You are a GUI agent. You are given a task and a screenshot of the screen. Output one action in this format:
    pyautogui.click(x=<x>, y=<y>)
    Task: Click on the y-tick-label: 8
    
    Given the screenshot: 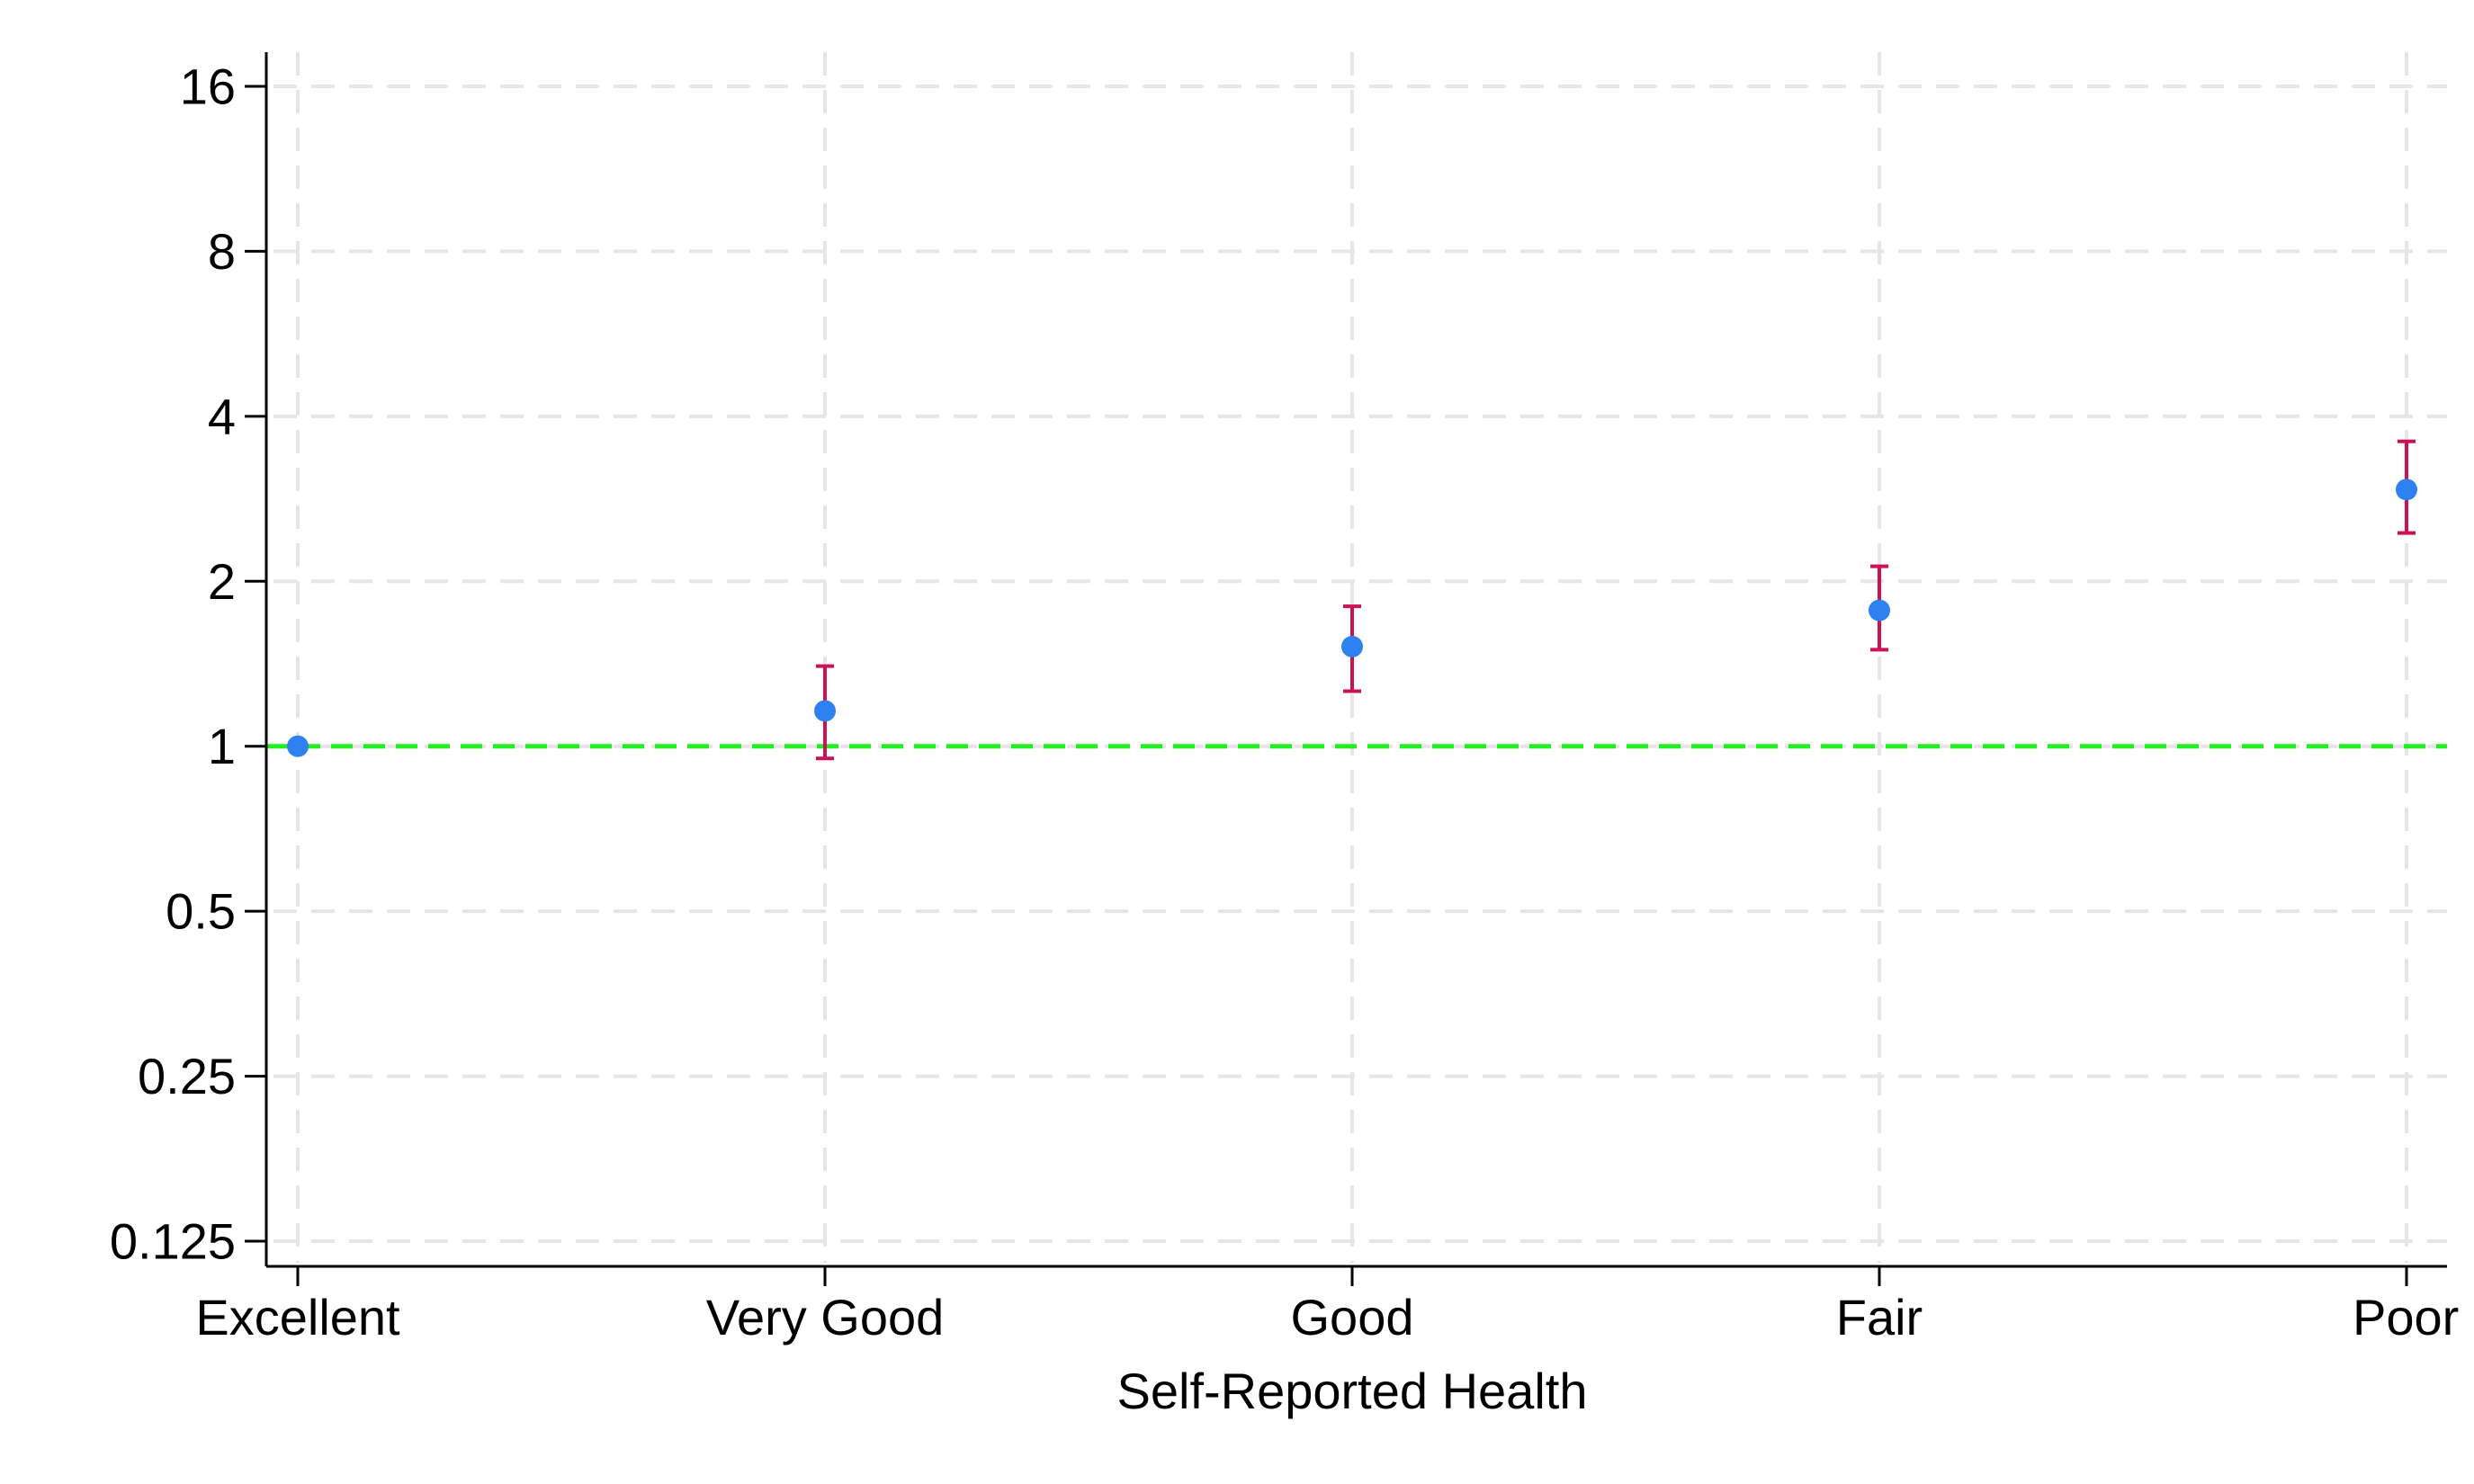 What is the action you would take?
    pyautogui.click(x=222, y=251)
    